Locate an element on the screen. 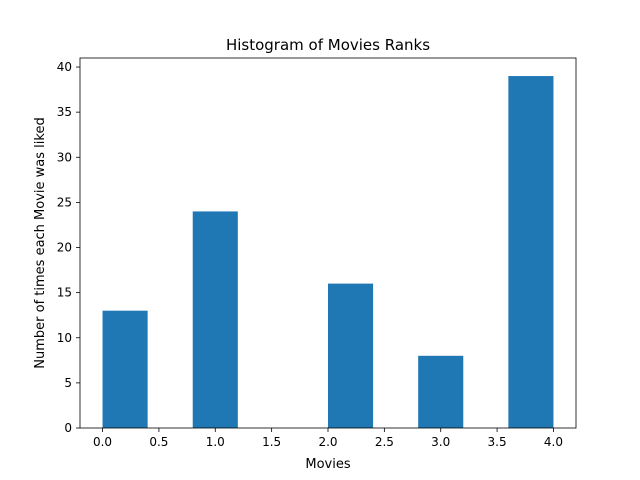  x-tick-label: 4.0 is located at coordinates (553, 442).